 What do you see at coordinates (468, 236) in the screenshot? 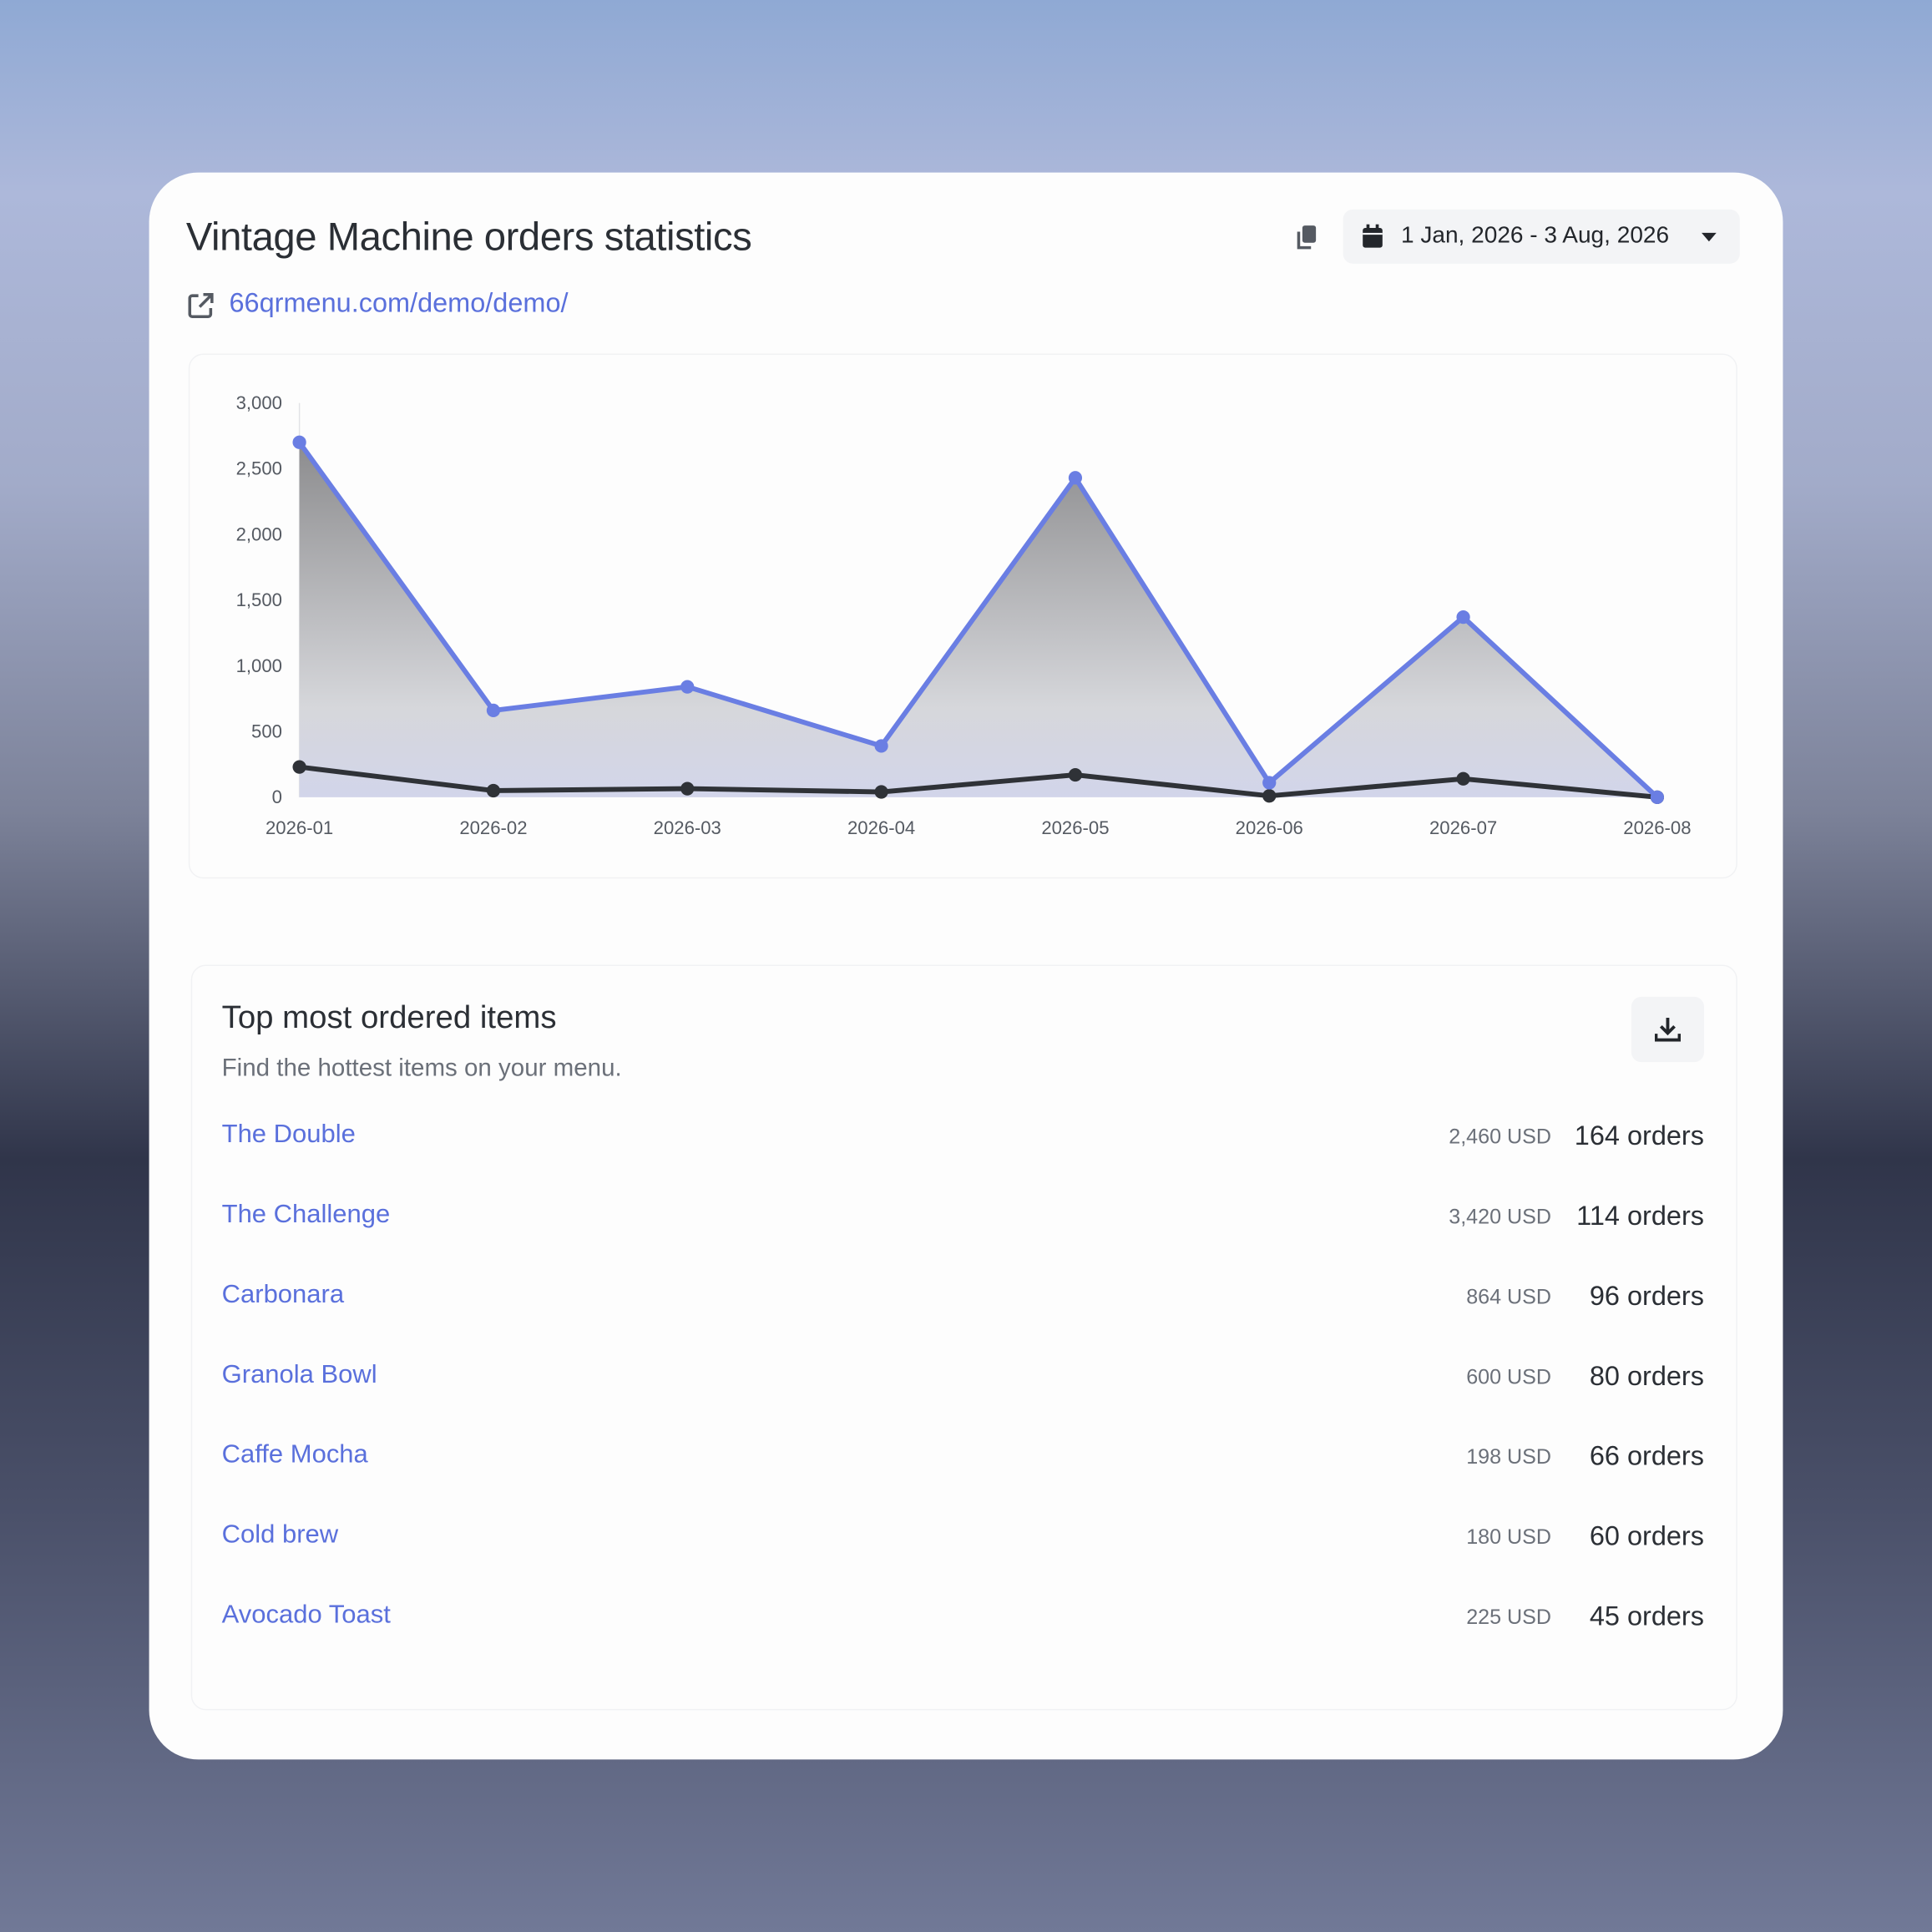
I see `page-title: Vintage Machine orders statistics` at bounding box center [468, 236].